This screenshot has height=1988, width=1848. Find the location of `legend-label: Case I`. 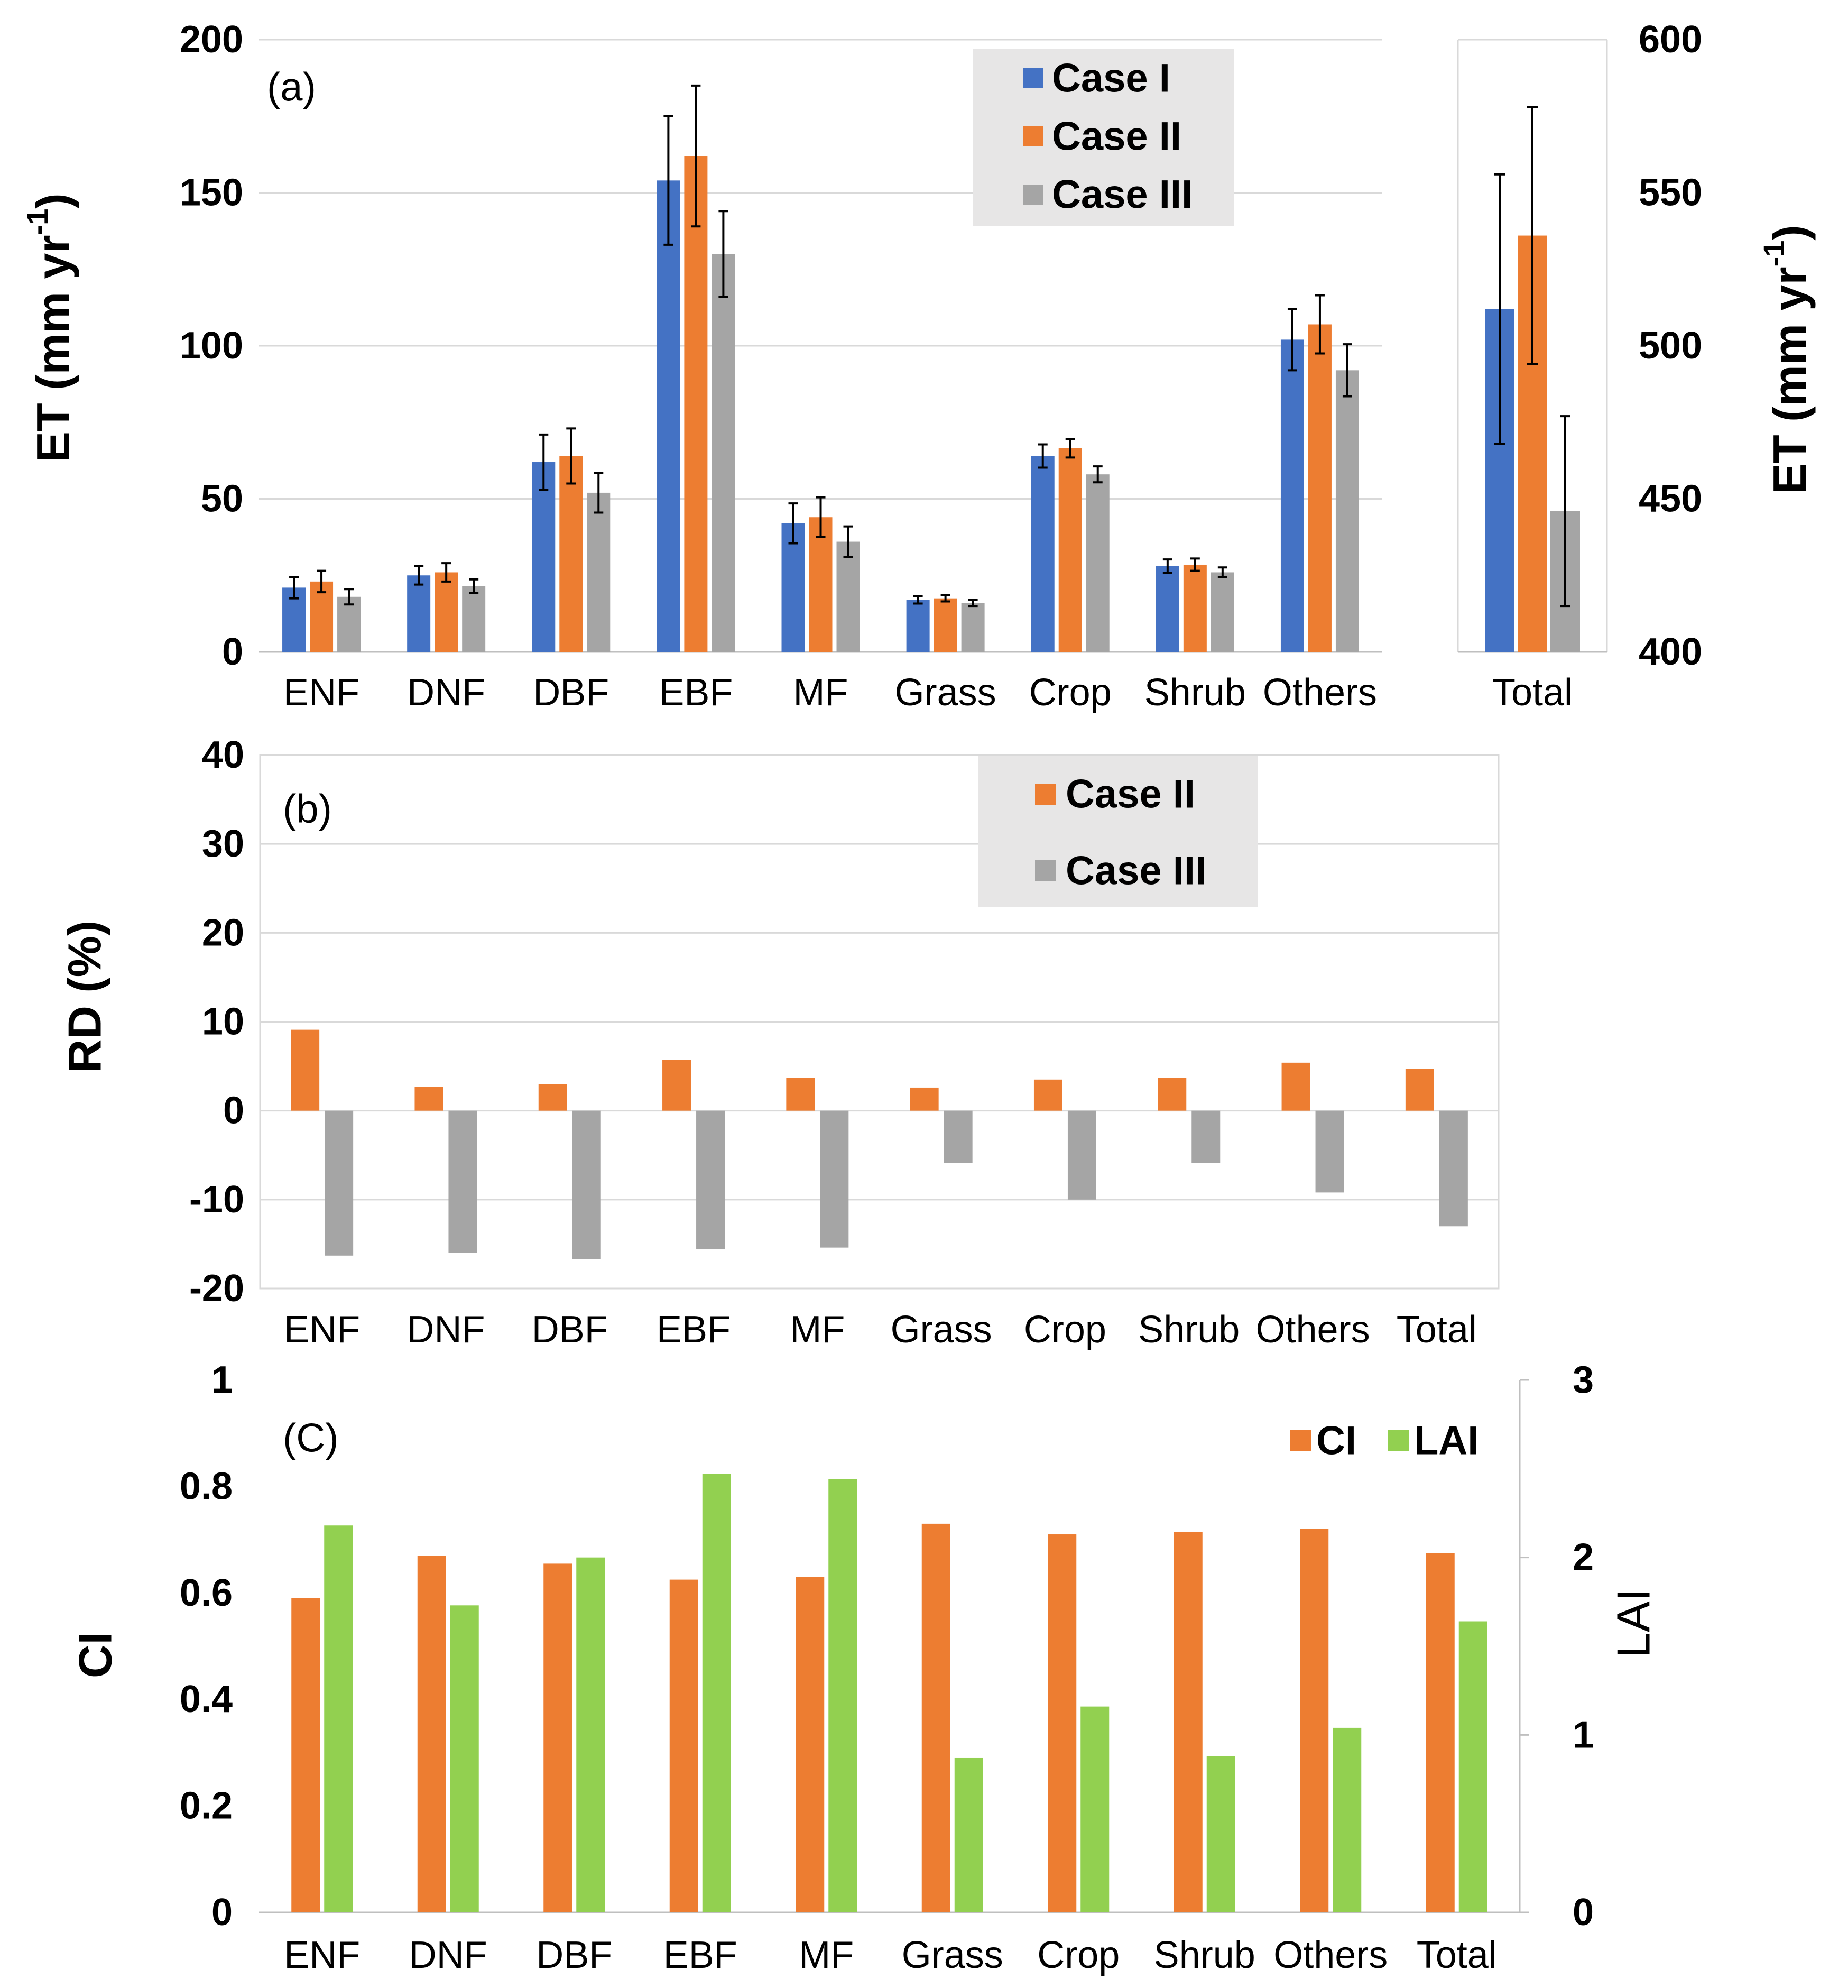

legend-label: Case I is located at coordinates (1111, 78).